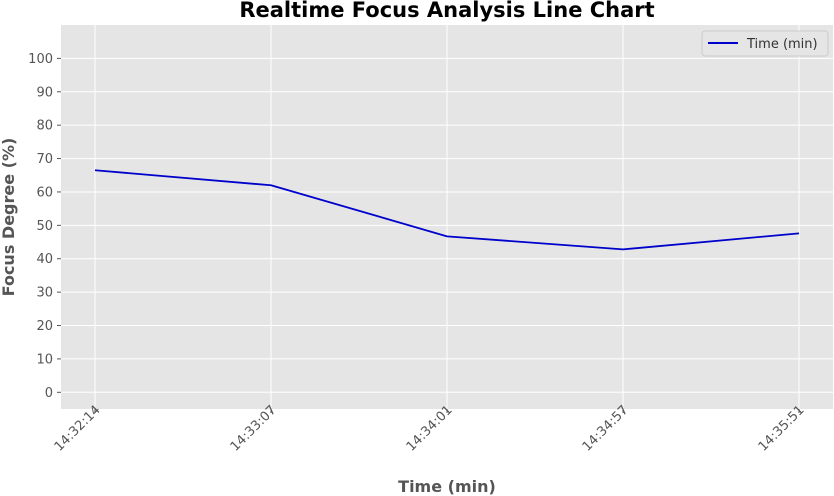 The height and width of the screenshot is (496, 834). I want to click on legend: Time (min), so click(765, 43).